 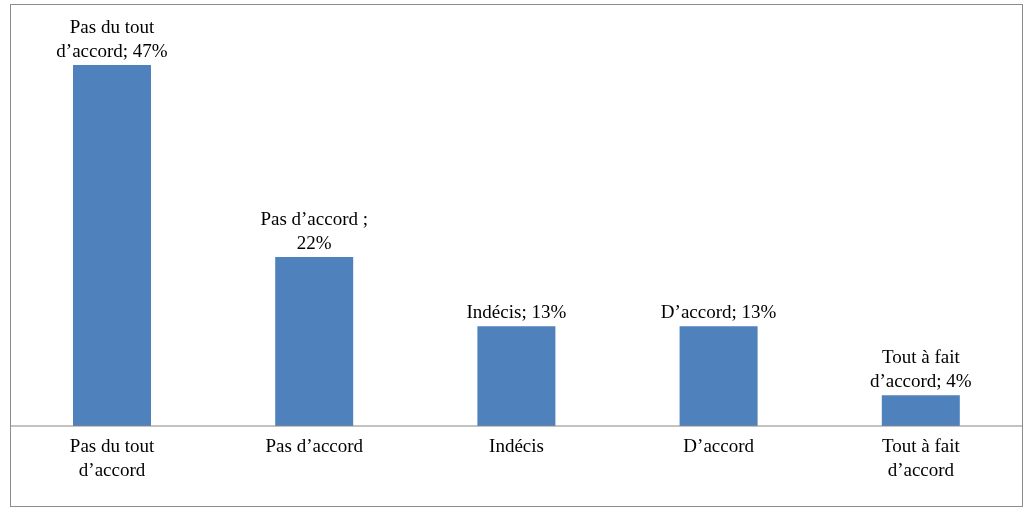 What do you see at coordinates (516, 445) in the screenshot?
I see `x-tick-label: Indécis` at bounding box center [516, 445].